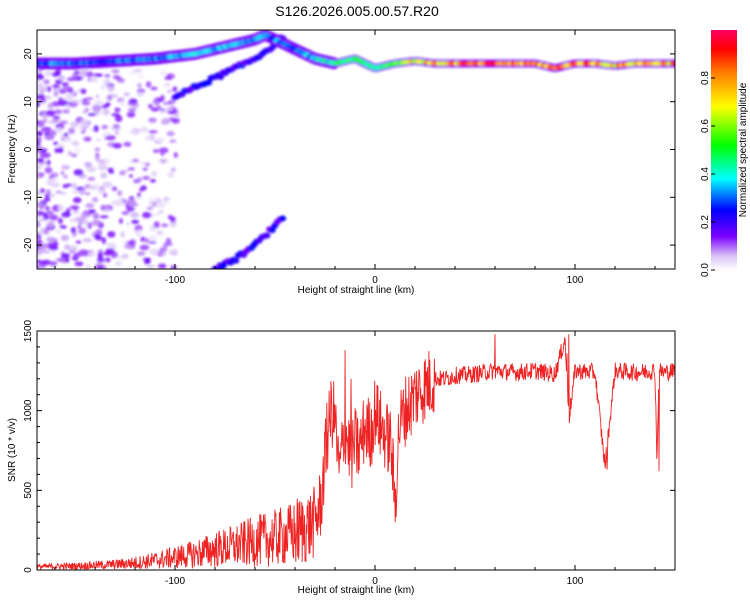 The width and height of the screenshot is (750, 600). What do you see at coordinates (12, 149) in the screenshot?
I see `spectrogram-y-label: Frequency (Hz)` at bounding box center [12, 149].